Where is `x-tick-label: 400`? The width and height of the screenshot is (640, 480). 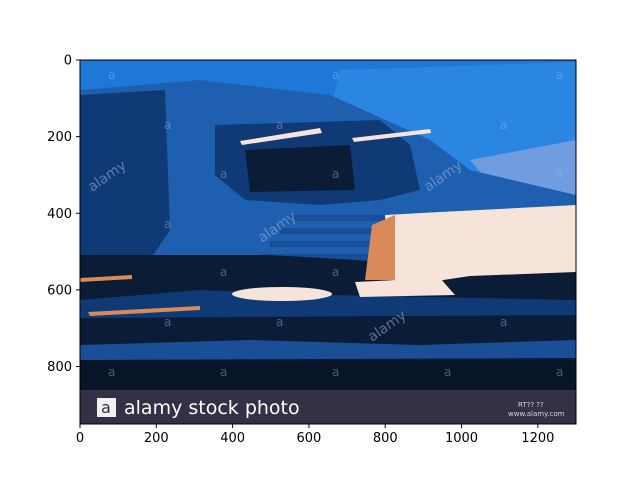 x-tick-label: 400 is located at coordinates (232, 438).